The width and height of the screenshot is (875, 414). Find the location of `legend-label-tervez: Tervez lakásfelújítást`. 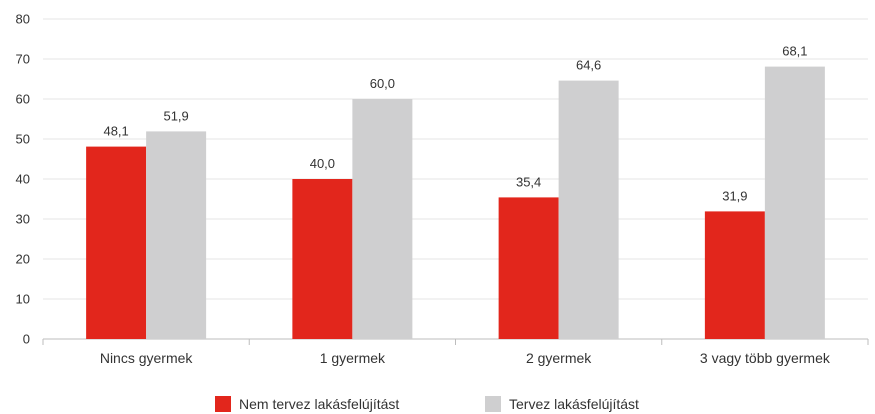

legend-label-tervez: Tervez lakásfelújítást is located at coordinates (574, 404).